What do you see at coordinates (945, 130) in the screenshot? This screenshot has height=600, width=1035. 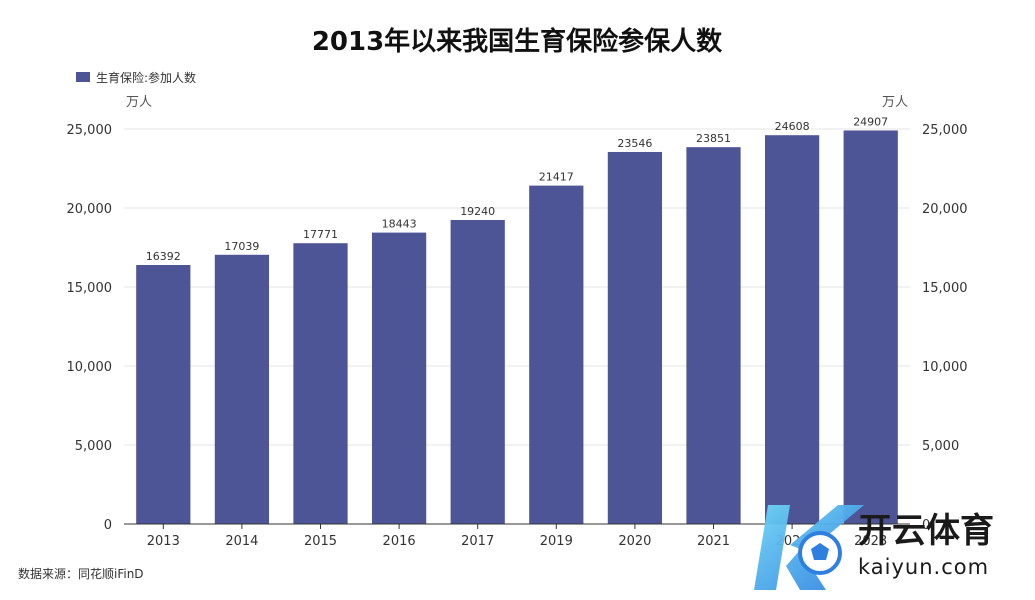 I see `y-tick-right: 25,000` at bounding box center [945, 130].